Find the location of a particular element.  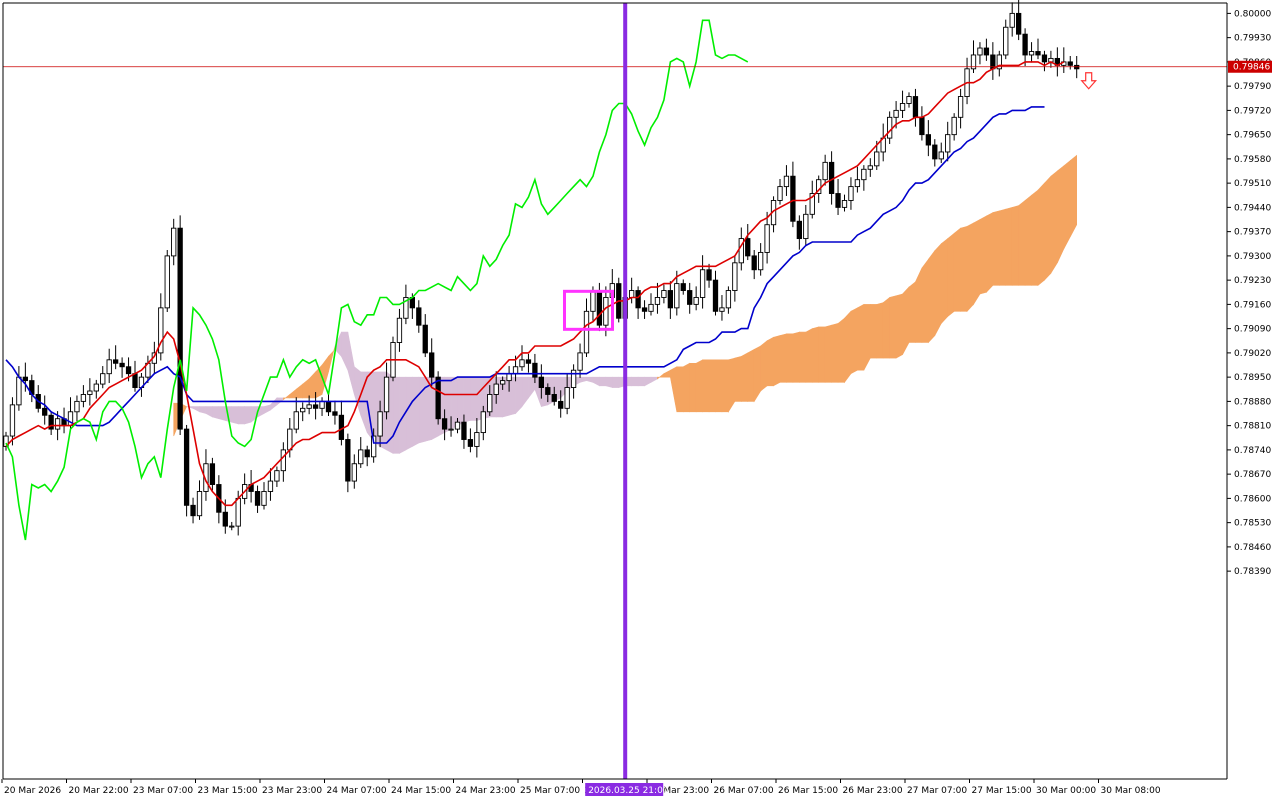

sell-arrow-icon is located at coordinates (1089, 81).